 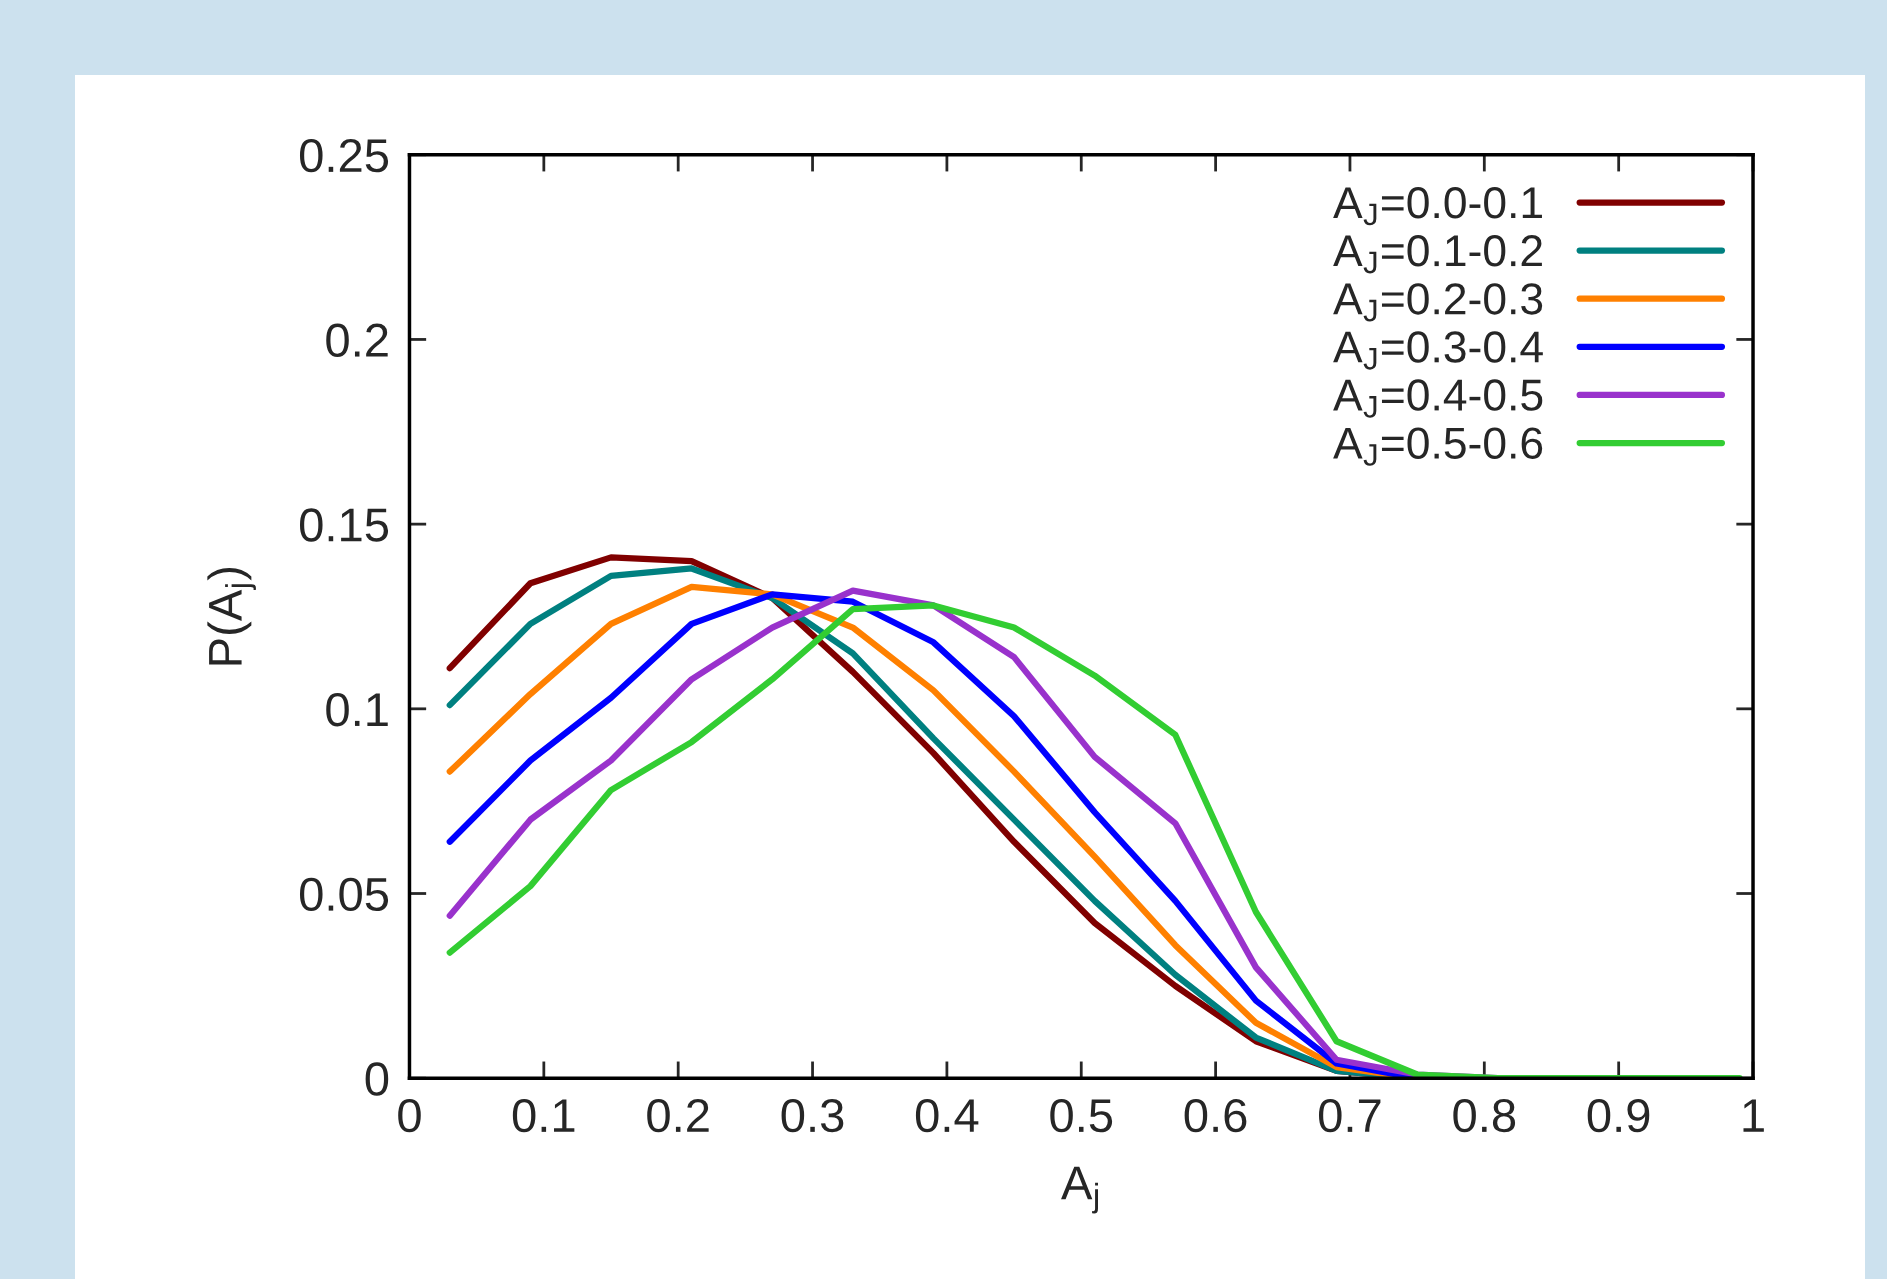 What do you see at coordinates (344, 894) in the screenshot?
I see `y-tick-label: 0.05` at bounding box center [344, 894].